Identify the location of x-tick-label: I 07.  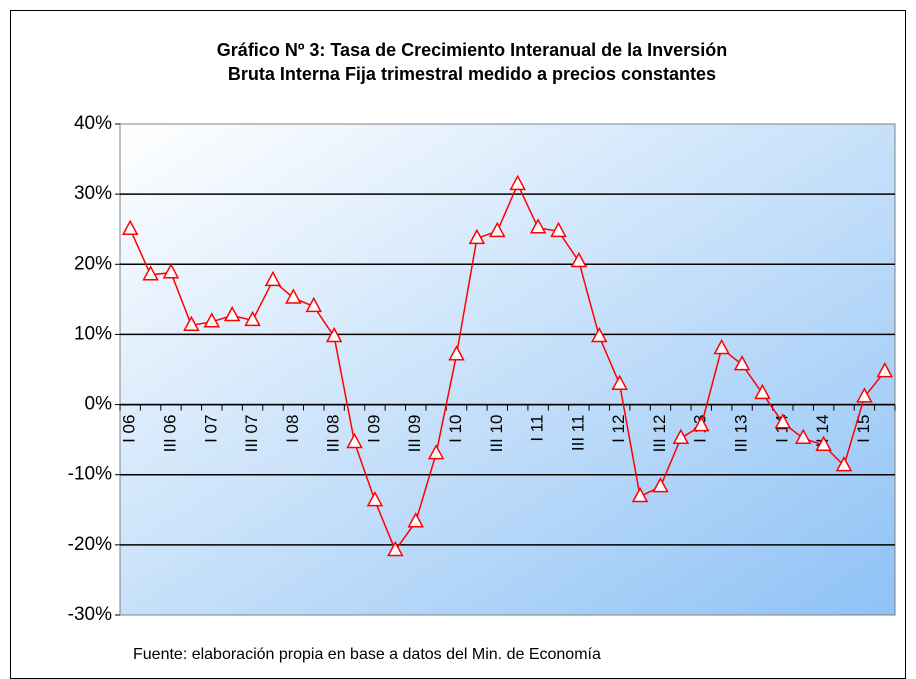
(210, 429).